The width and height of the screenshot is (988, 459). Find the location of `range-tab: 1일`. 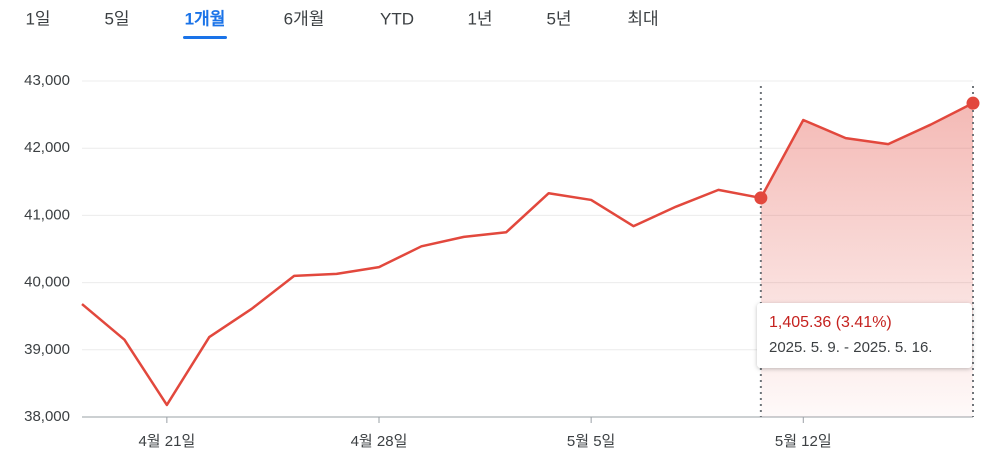

range-tab: 1일 is located at coordinates (37, 18).